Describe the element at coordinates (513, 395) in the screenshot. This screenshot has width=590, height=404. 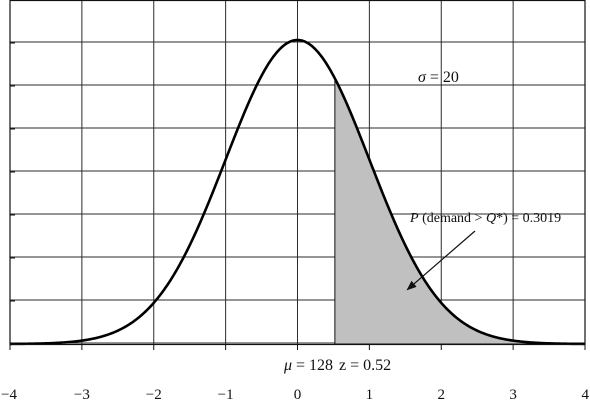
I see `x-tick-label: 3` at that location.